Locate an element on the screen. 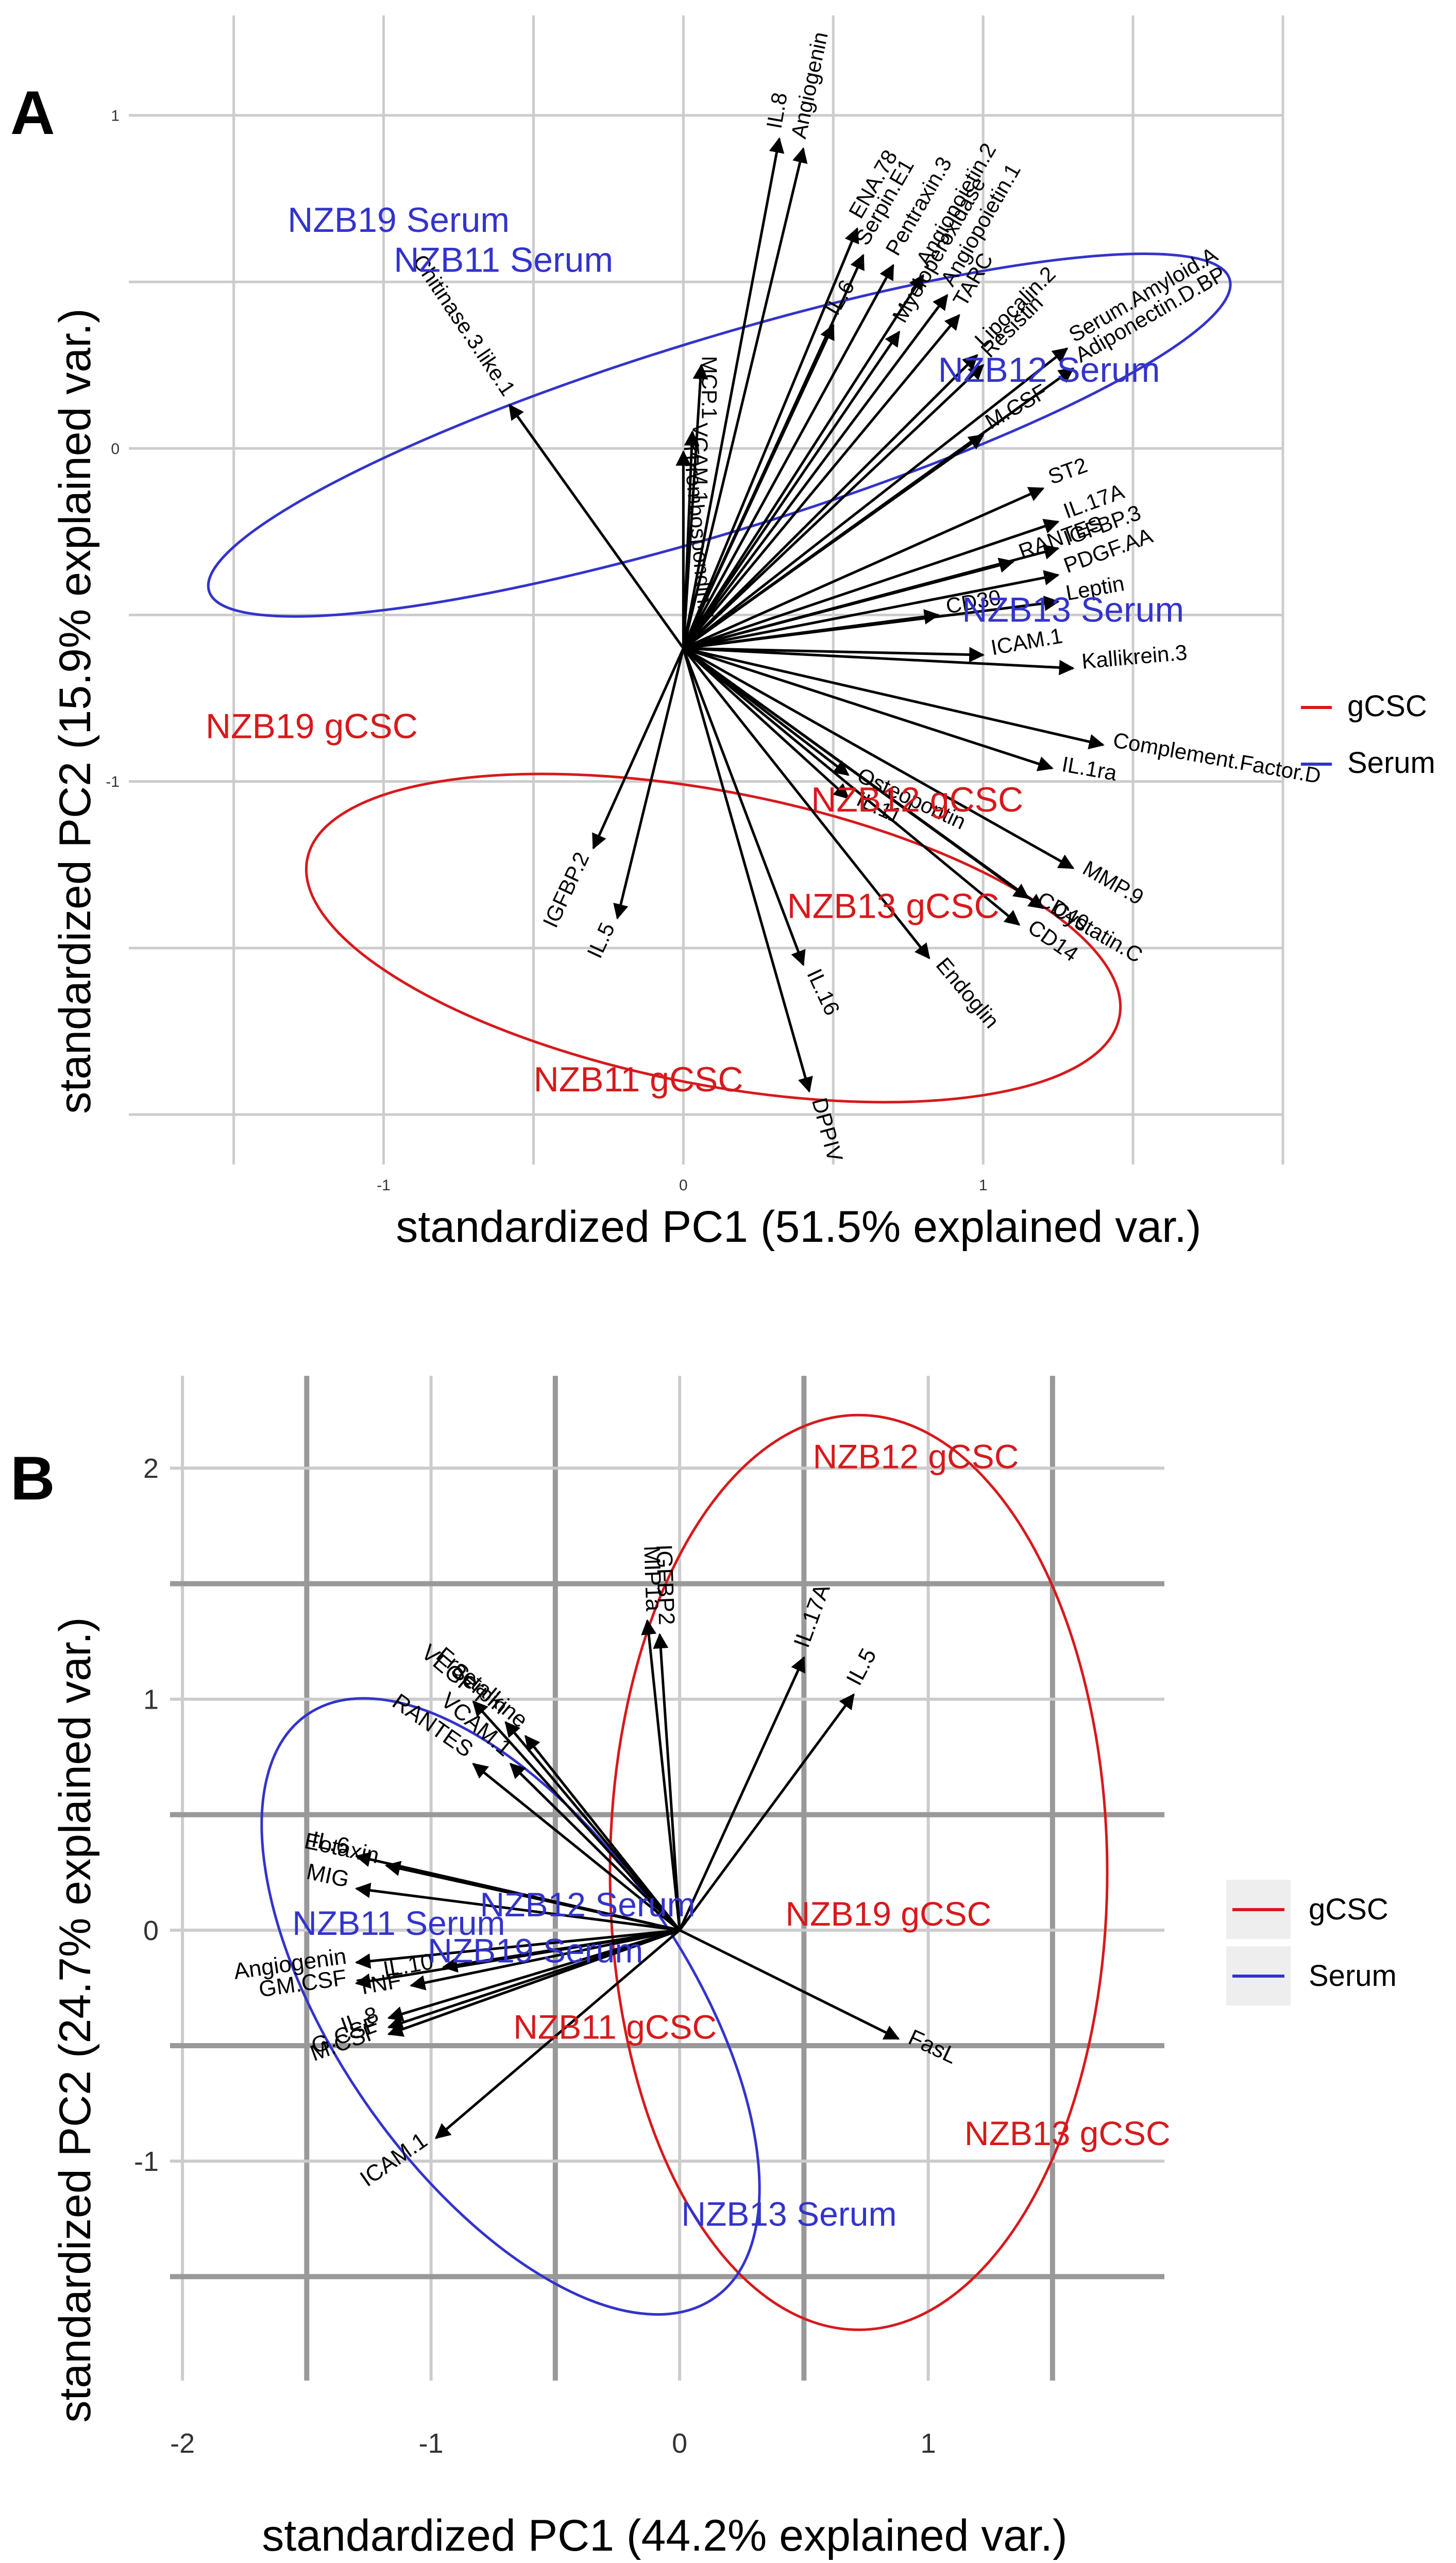 The width and height of the screenshot is (1456, 2563). variable-label-kallikrein-3: Kallikrein.3 is located at coordinates (1134, 656).